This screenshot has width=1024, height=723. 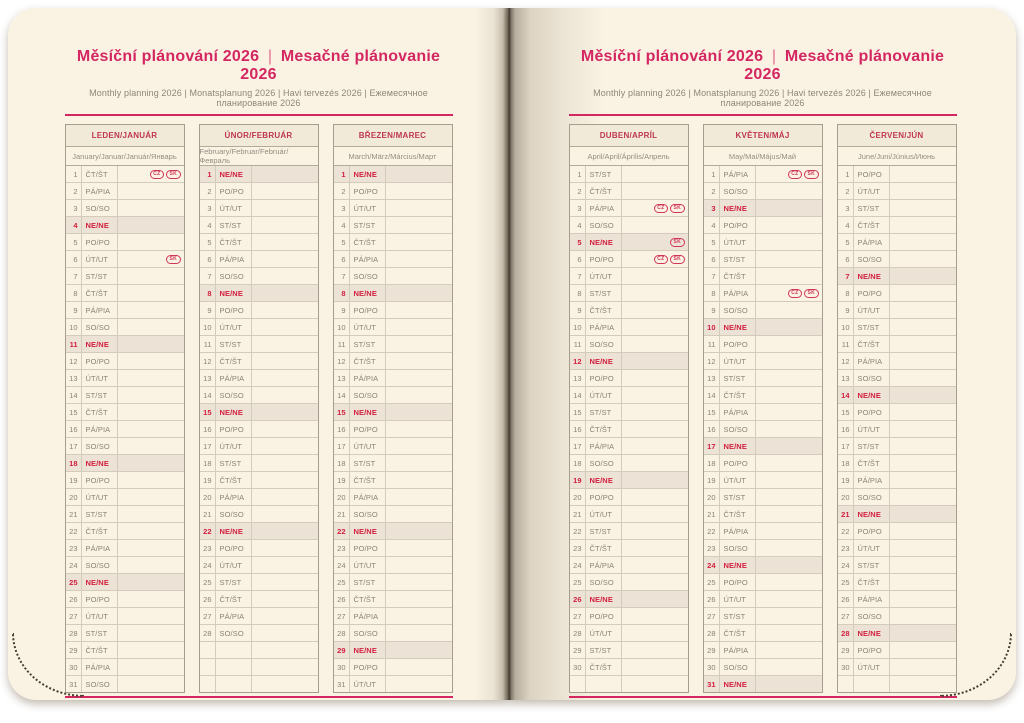 What do you see at coordinates (762, 480) in the screenshot?
I see `day-row: 19 ÚT/UT` at bounding box center [762, 480].